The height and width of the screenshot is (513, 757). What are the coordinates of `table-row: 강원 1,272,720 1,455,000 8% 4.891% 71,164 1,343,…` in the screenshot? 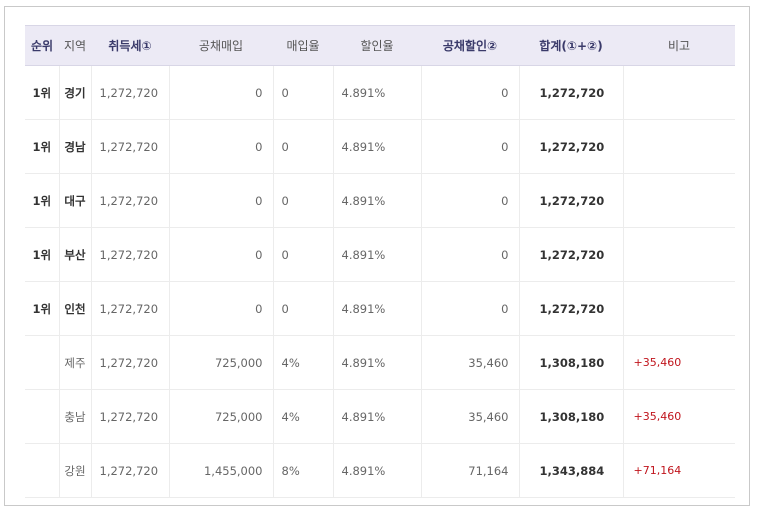 It's located at (380, 470).